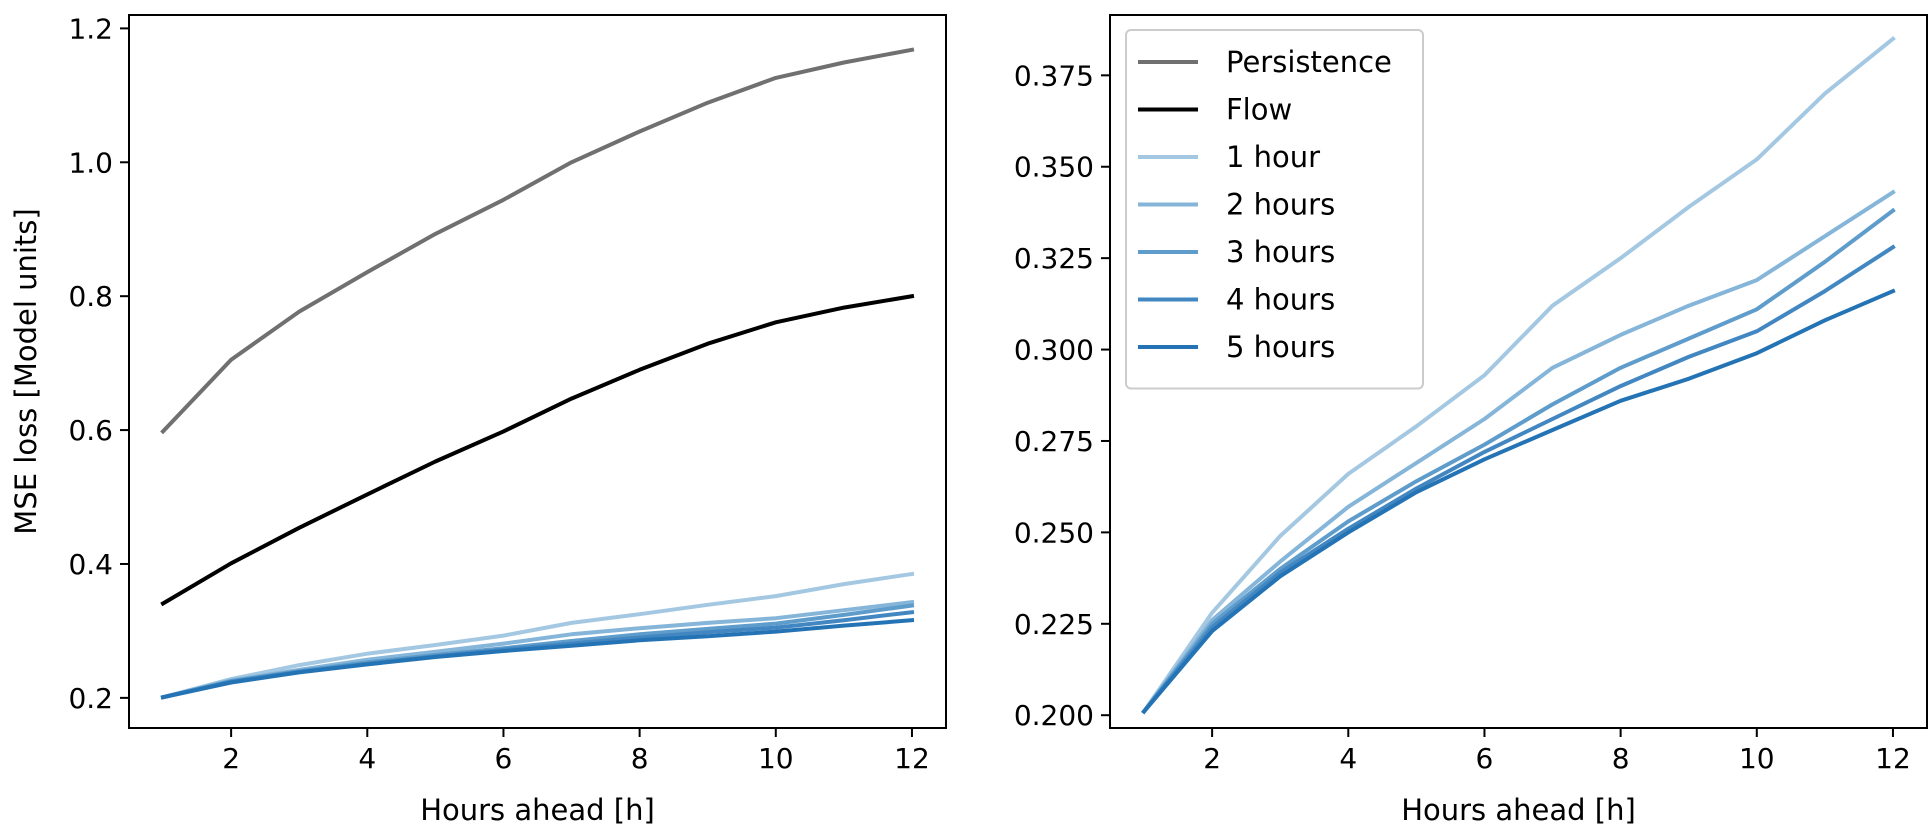  I want to click on right-y-tick-label: 0.225, so click(1054, 624).